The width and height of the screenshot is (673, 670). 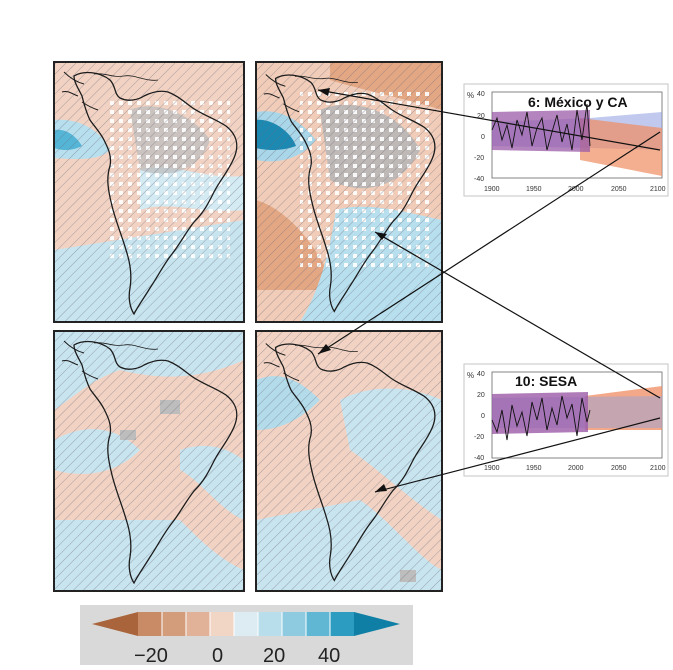 I want to click on arrow-mexico-top, so click(x=489, y=120).